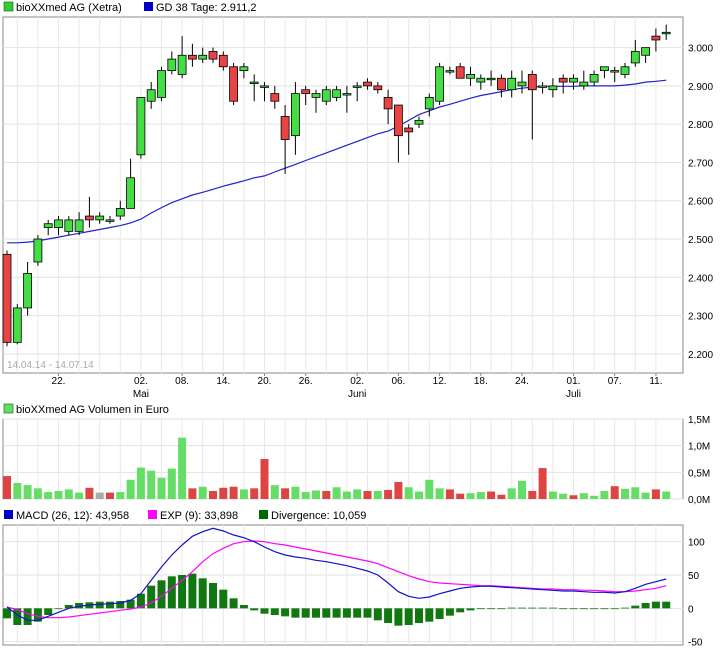 The height and width of the screenshot is (657, 726). What do you see at coordinates (481, 381) in the screenshot?
I see `price-x-tick-label: 18.` at bounding box center [481, 381].